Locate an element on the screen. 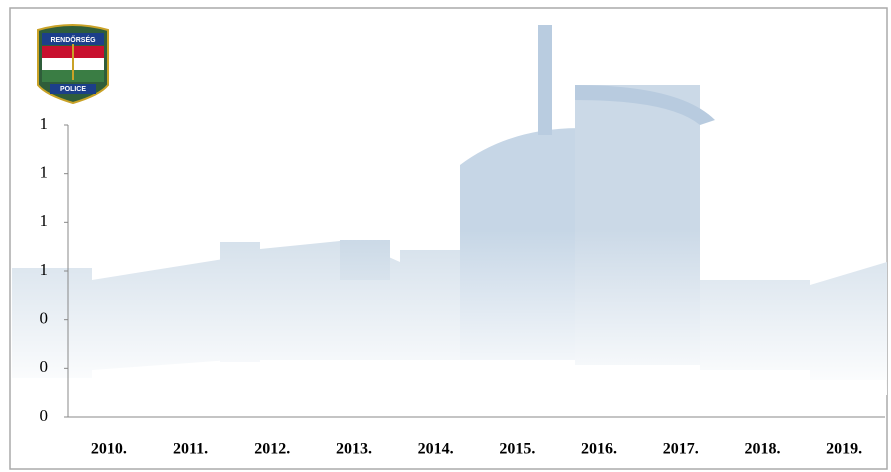 This screenshot has width=891, height=472. x-tick-label: 2018. is located at coordinates (762, 449).